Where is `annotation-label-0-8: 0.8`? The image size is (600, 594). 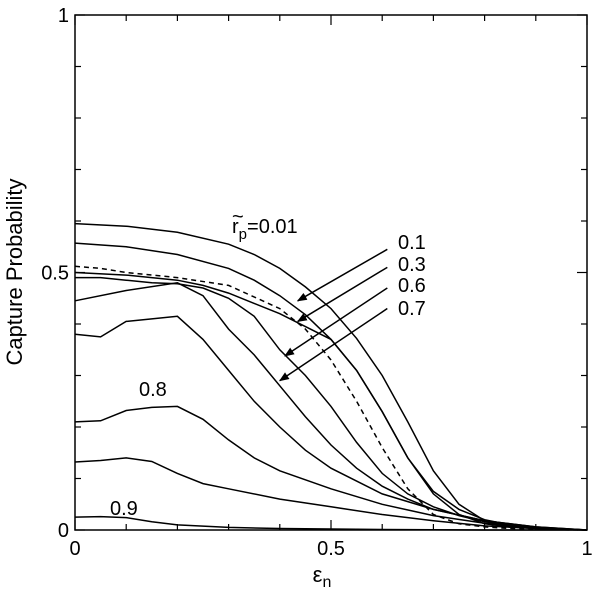
annotation-label-0-8: 0.8 is located at coordinates (153, 390).